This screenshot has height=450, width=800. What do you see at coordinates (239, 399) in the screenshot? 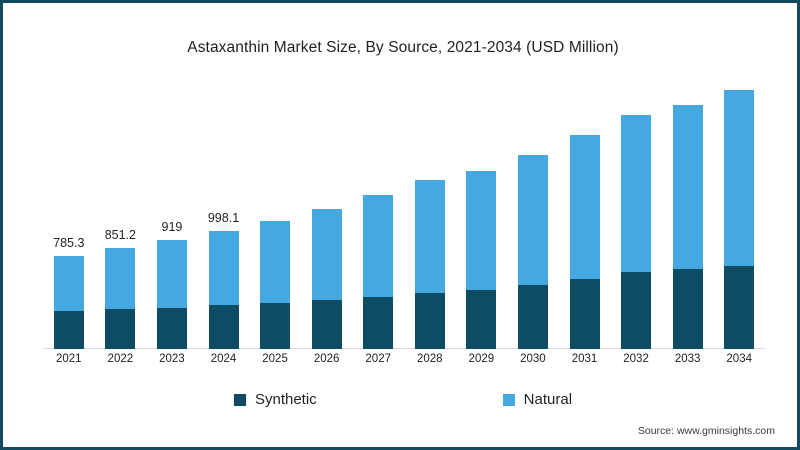
I see `legend-swatch-synthetic` at bounding box center [239, 399].